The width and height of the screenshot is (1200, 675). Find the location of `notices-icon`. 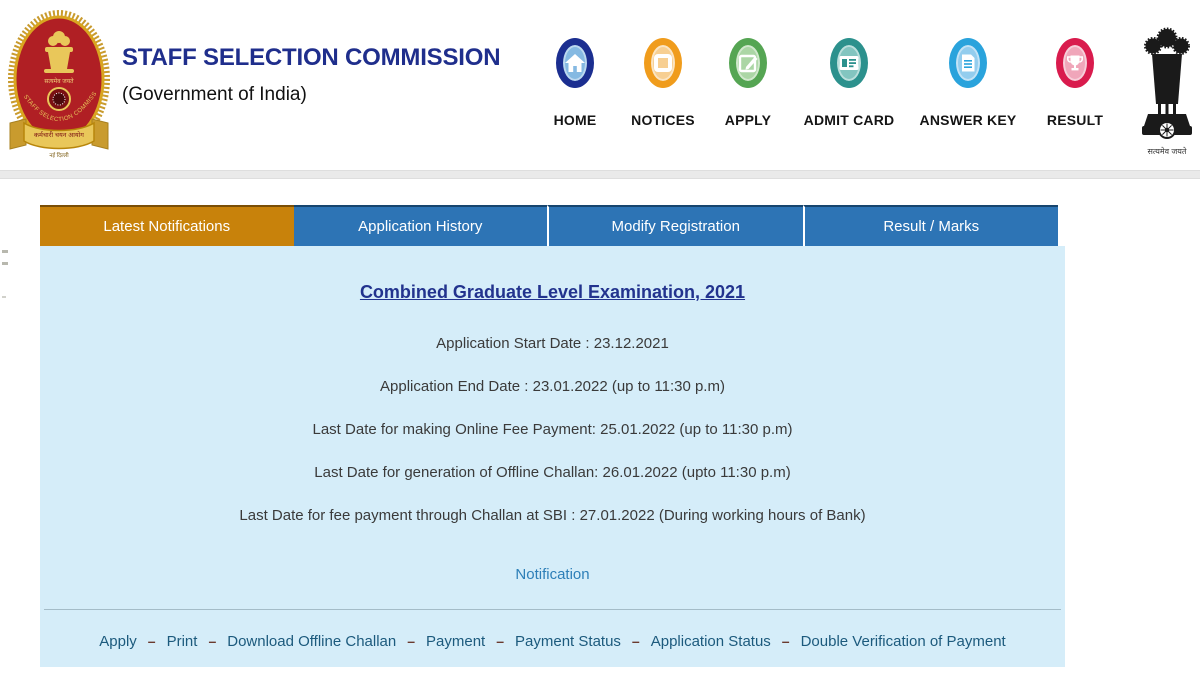

notices-icon is located at coordinates (663, 63).